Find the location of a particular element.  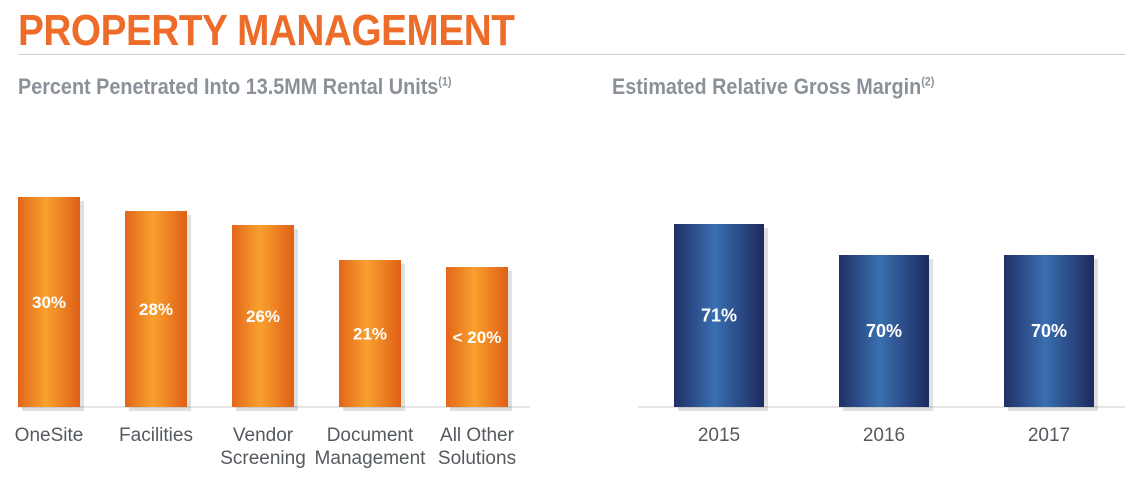

penetration-data-label: 26% is located at coordinates (263, 316).